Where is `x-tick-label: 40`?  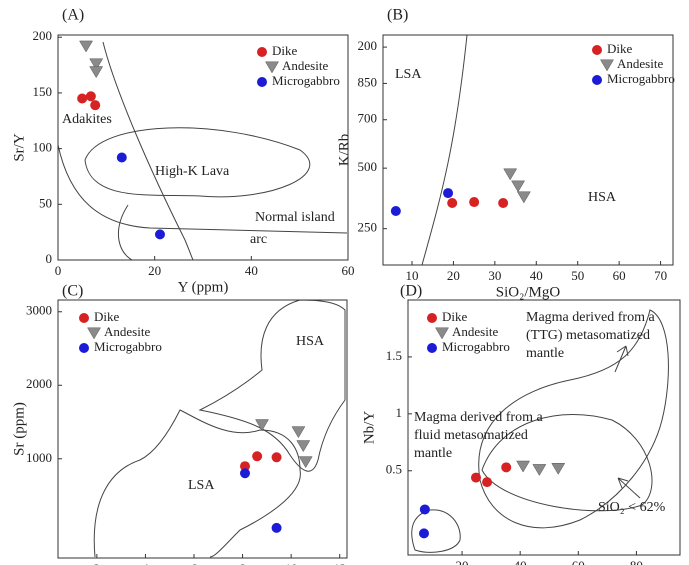
x-tick-label: 40 is located at coordinates (251, 270).